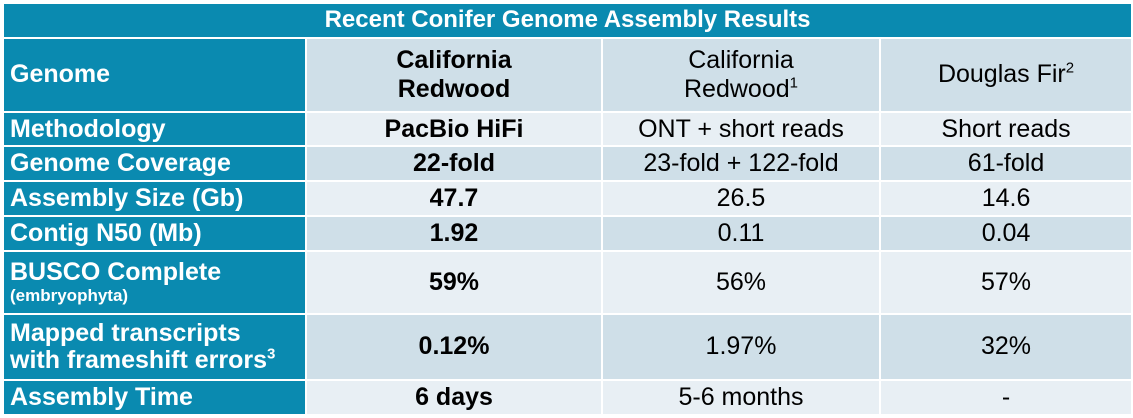 This screenshot has width=1133, height=418. What do you see at coordinates (454, 88) in the screenshot?
I see `header-col1-line2: Redwood` at bounding box center [454, 88].